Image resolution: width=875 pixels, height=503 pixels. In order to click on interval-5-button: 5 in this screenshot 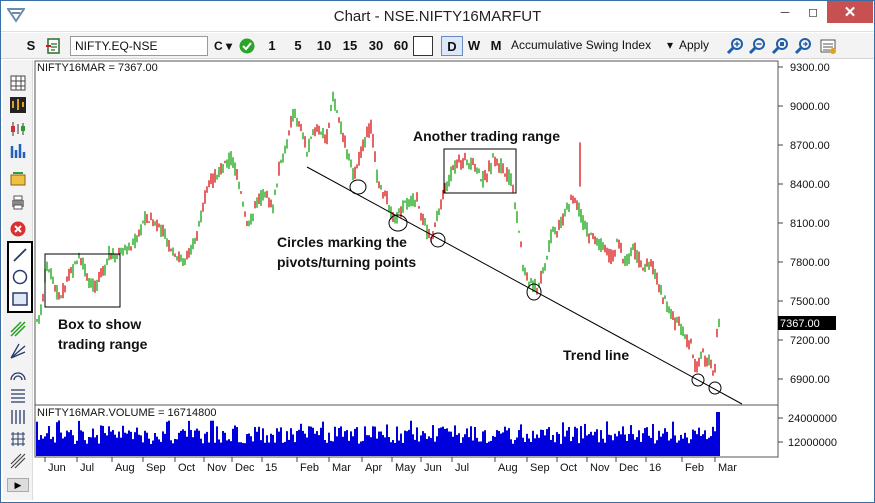, I will do `click(298, 45)`.